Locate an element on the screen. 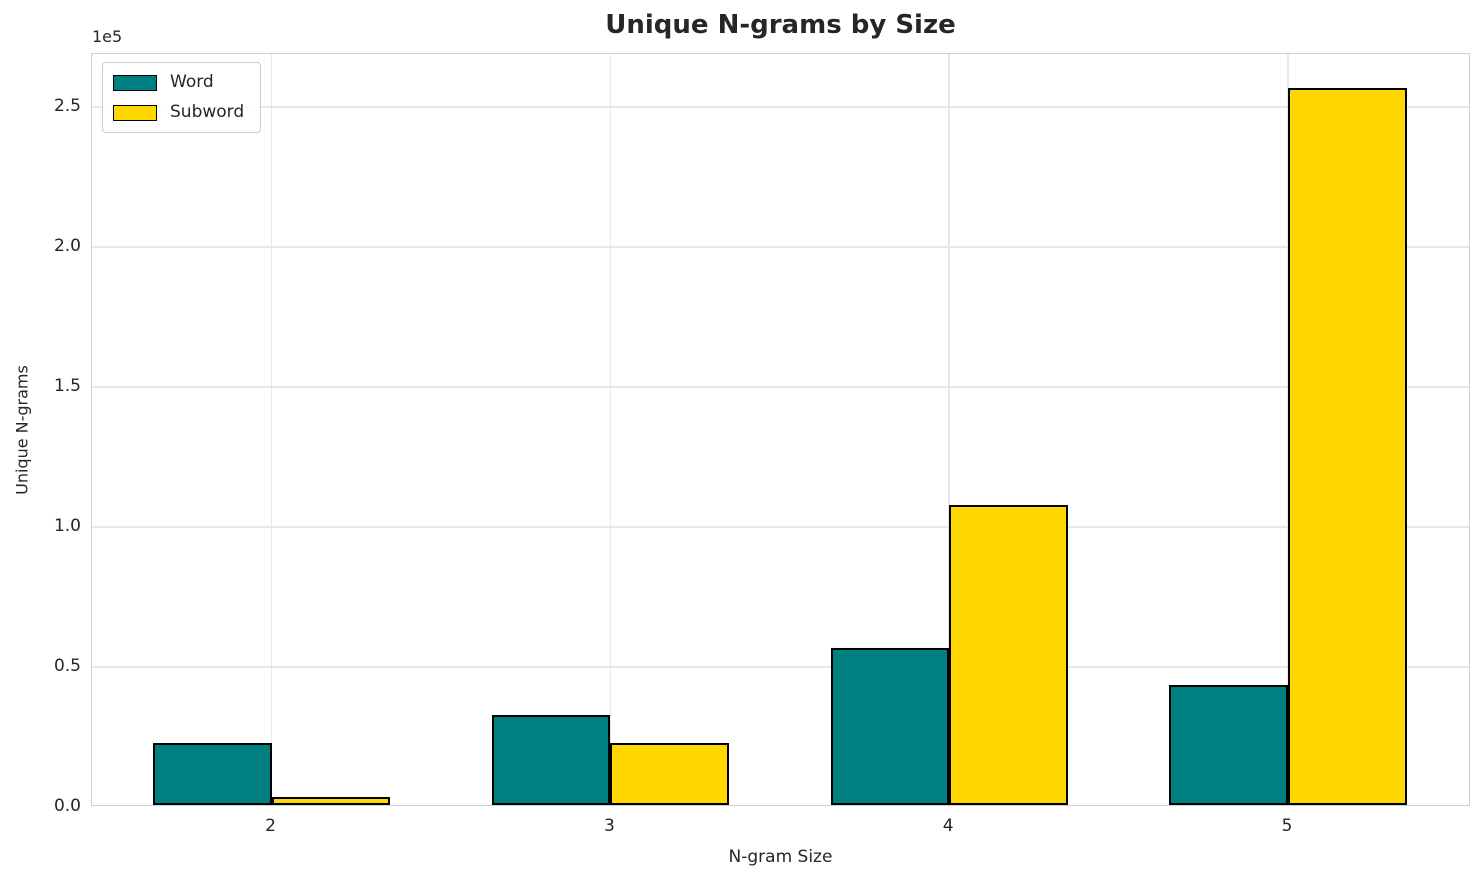 This screenshot has height=885, width=1484. word-swatch-icon is located at coordinates (135, 82).